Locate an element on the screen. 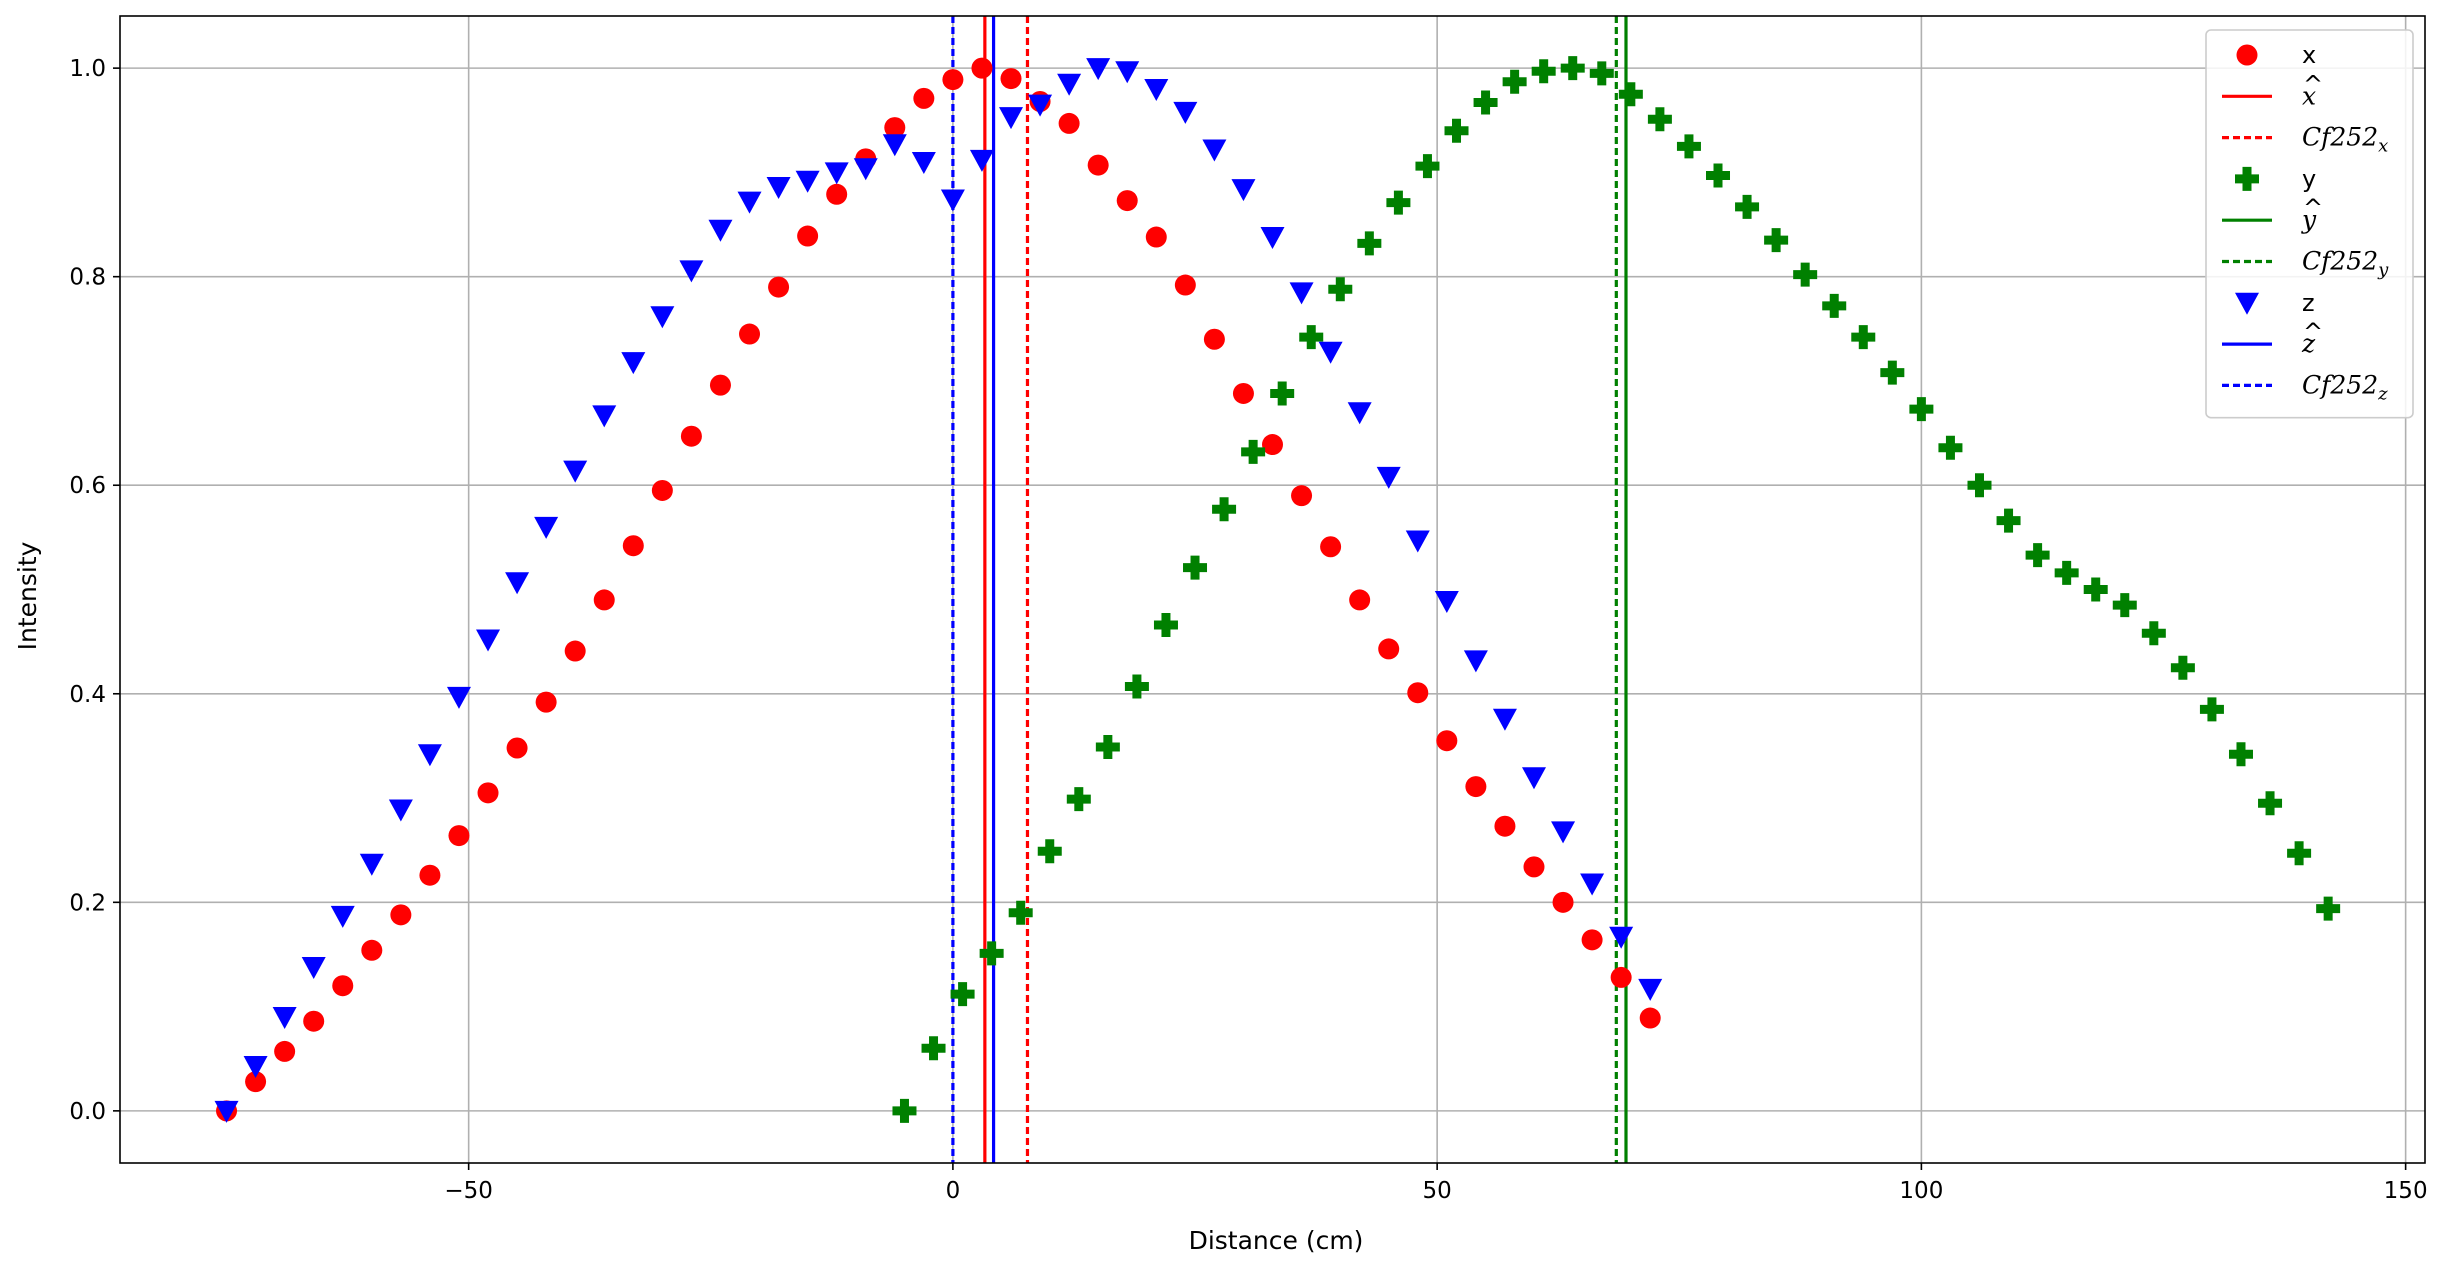 The height and width of the screenshot is (1266, 2444). legend-label: z is located at coordinates (2308, 303).